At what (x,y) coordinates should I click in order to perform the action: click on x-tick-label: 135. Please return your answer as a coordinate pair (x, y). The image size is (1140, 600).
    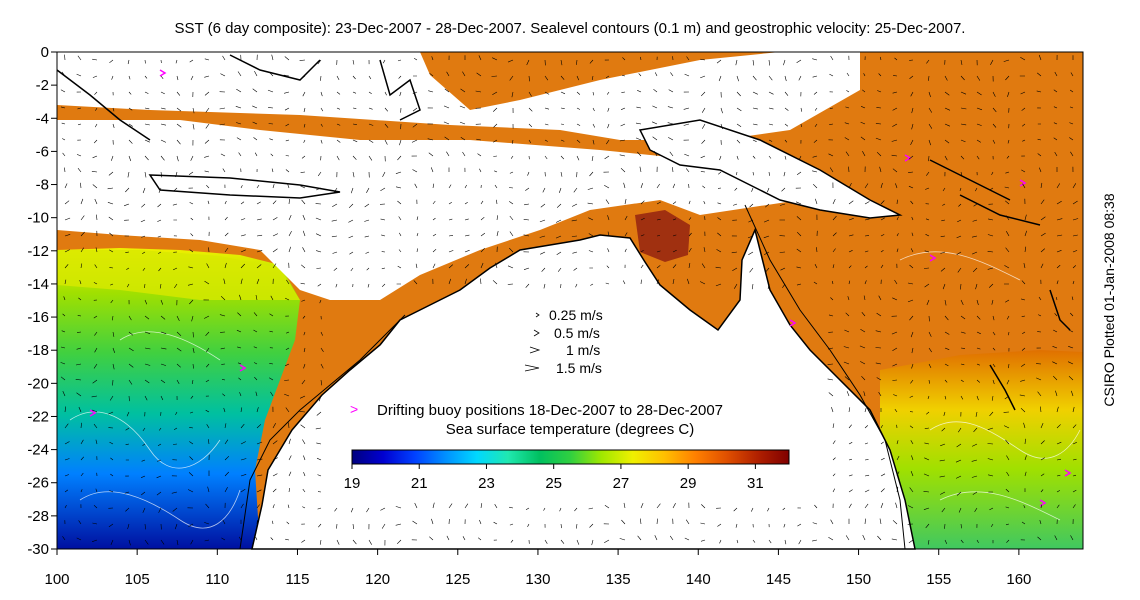
    Looking at the image, I should click on (618, 579).